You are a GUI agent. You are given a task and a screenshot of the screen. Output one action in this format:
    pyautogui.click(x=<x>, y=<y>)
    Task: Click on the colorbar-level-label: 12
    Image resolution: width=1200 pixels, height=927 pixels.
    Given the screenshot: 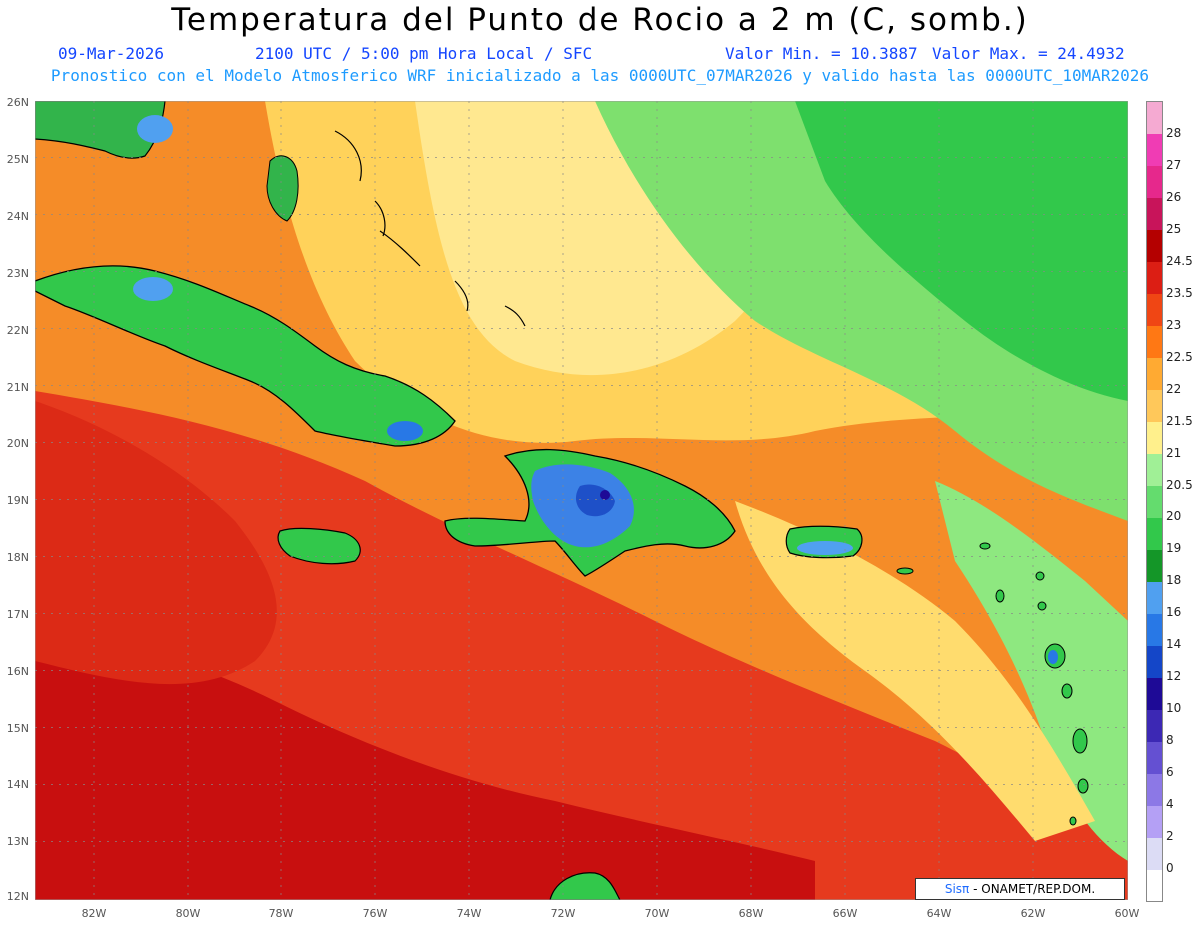 What is the action you would take?
    pyautogui.click(x=1174, y=676)
    